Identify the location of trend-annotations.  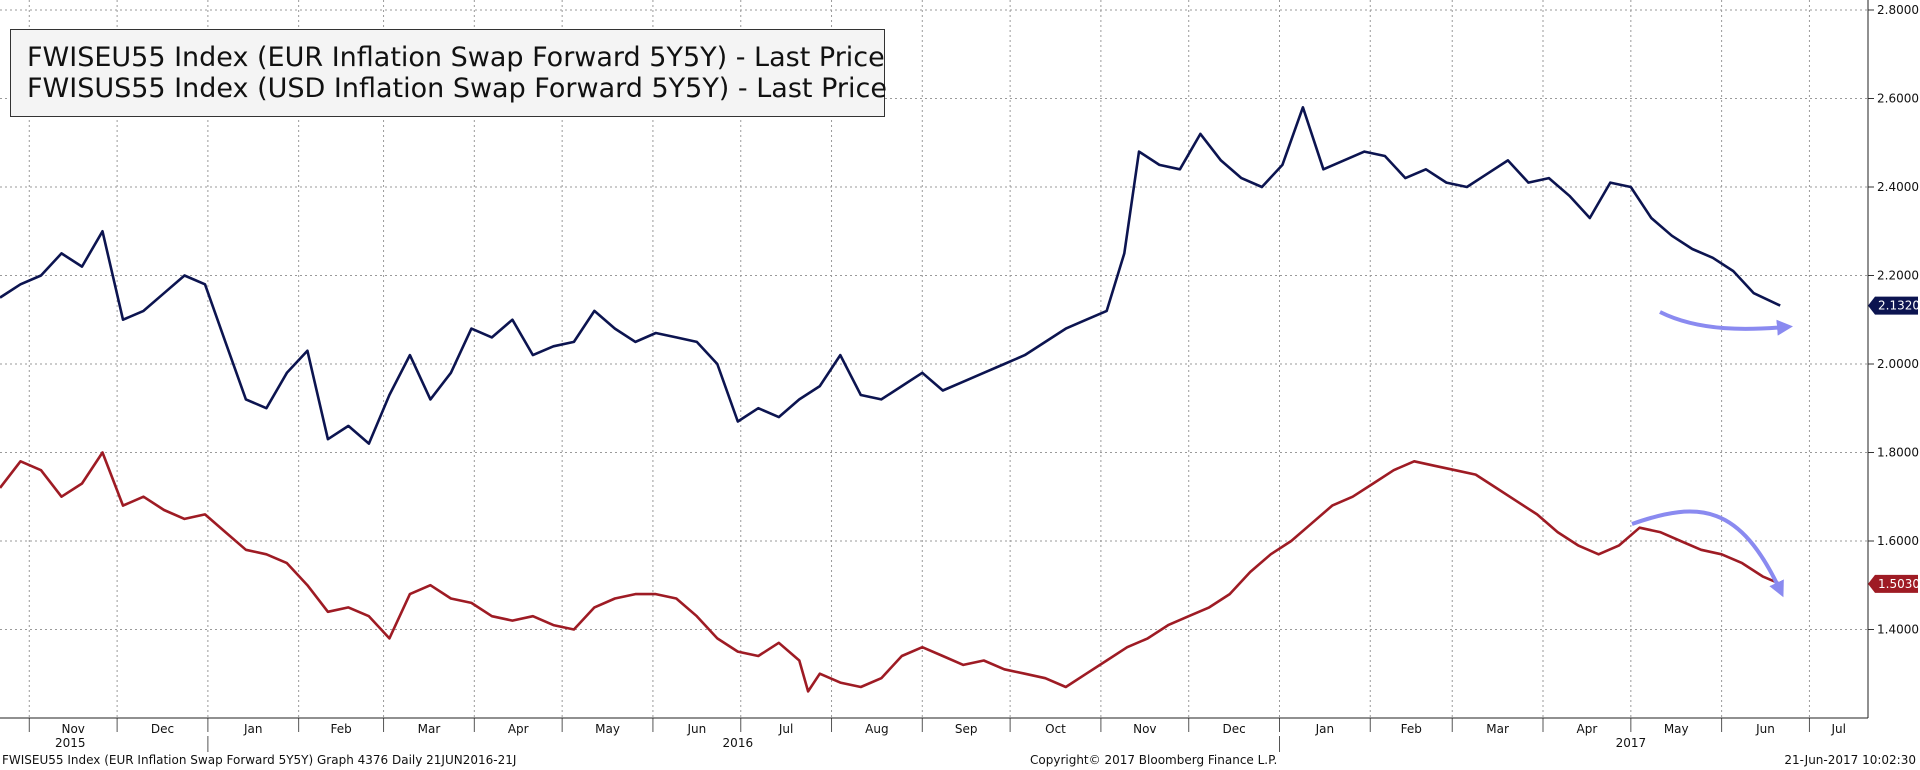
(1712, 454).